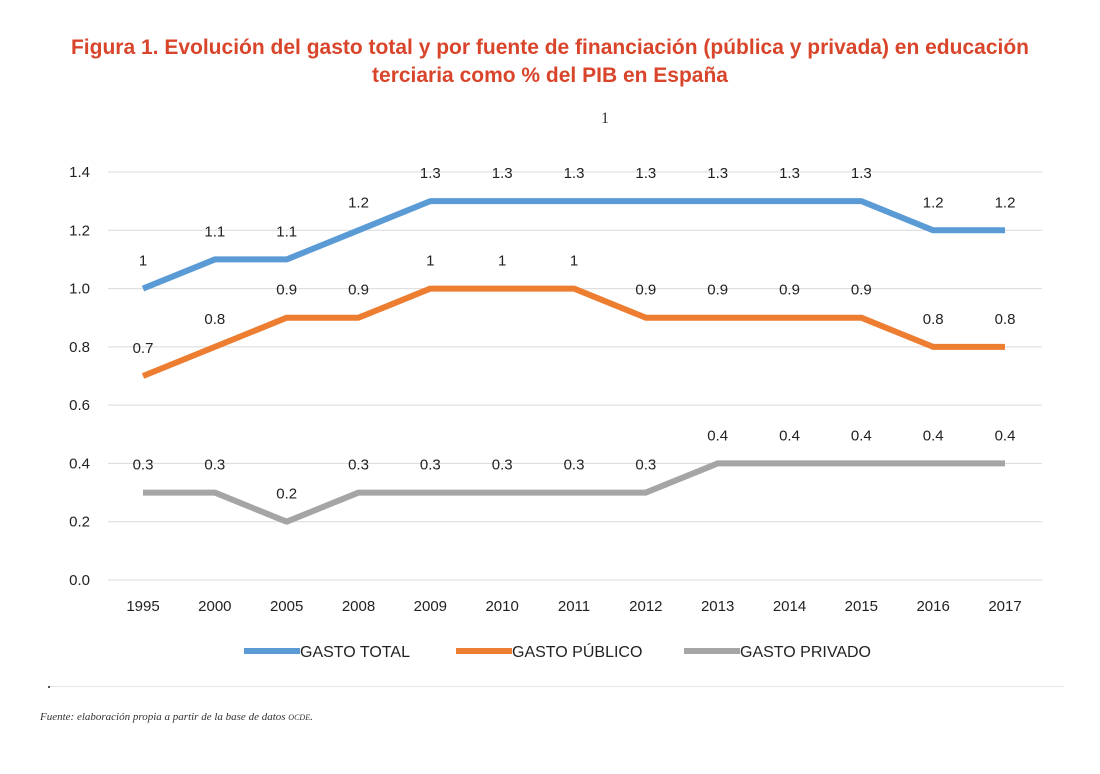  Describe the element at coordinates (355, 652) in the screenshot. I see `legend-label: GASTO TOTAL` at that location.